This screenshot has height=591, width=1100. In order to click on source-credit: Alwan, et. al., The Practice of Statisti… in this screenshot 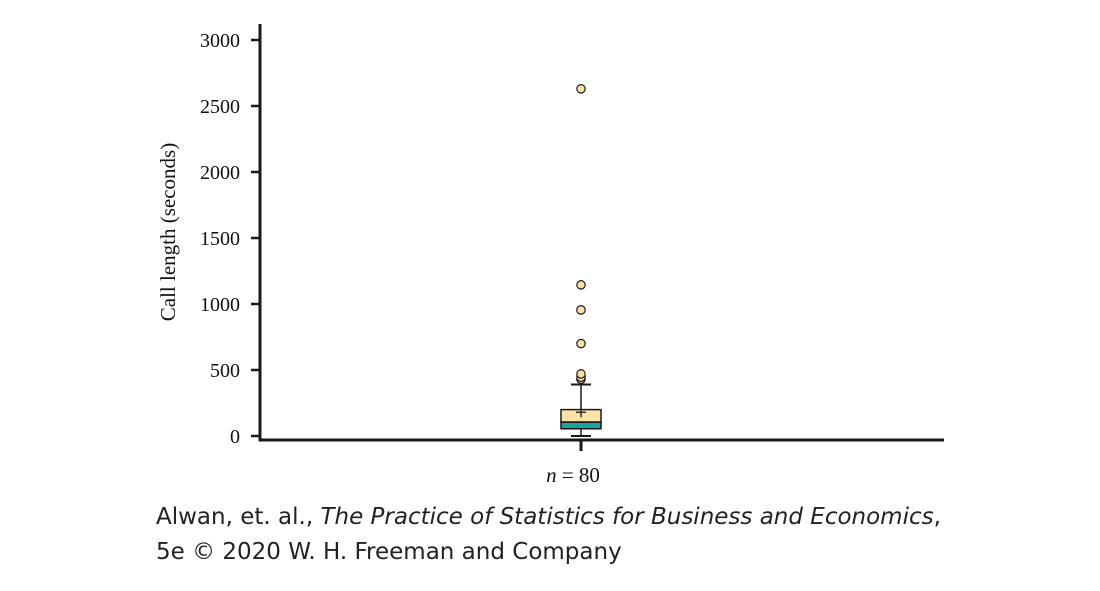, I will do `click(548, 535)`.